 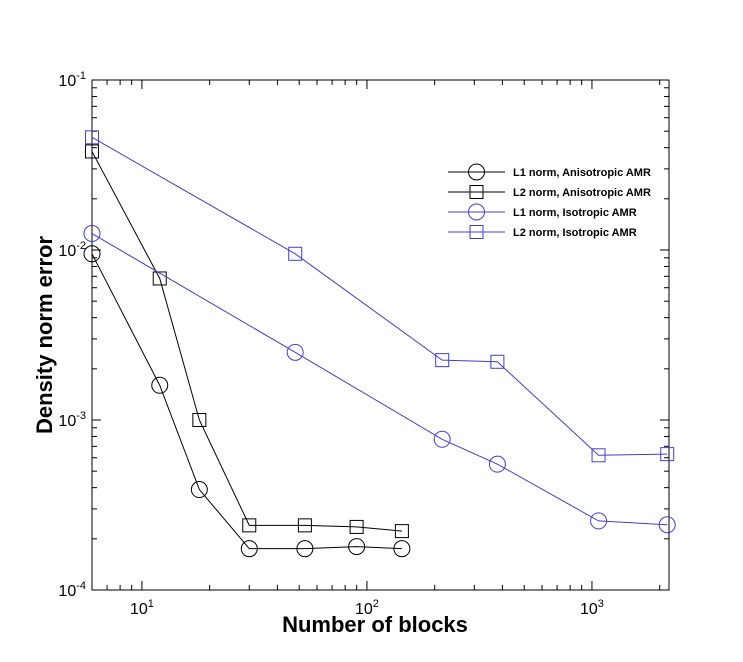 What do you see at coordinates (575, 233) in the screenshot?
I see `legend-label: L2 norm, Isotropic AMR` at bounding box center [575, 233].